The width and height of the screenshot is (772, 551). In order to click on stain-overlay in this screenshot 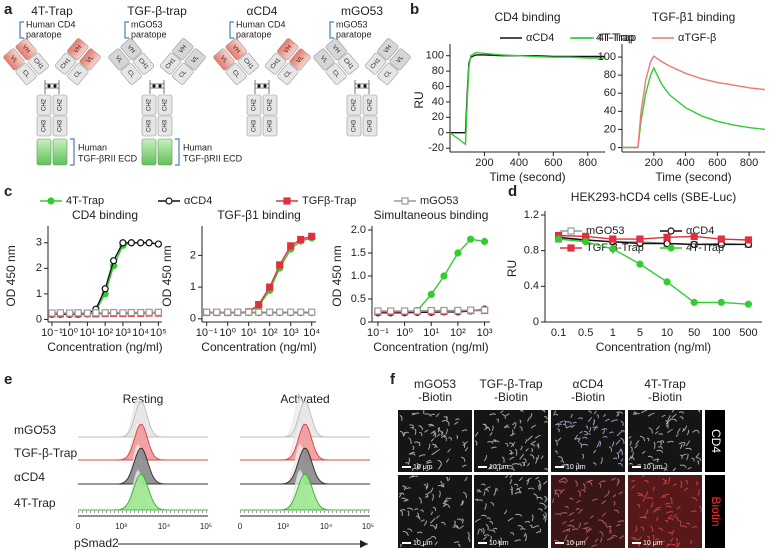, I will do `click(665, 511)`.